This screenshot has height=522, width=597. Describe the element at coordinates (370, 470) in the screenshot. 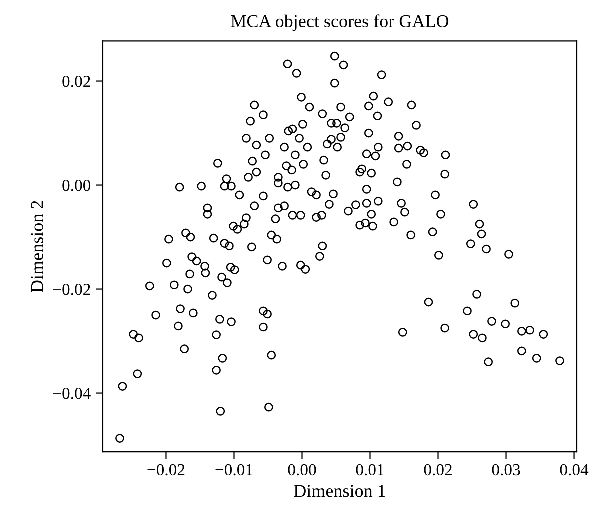

I see `x-tick-label: 0.01` at that location.